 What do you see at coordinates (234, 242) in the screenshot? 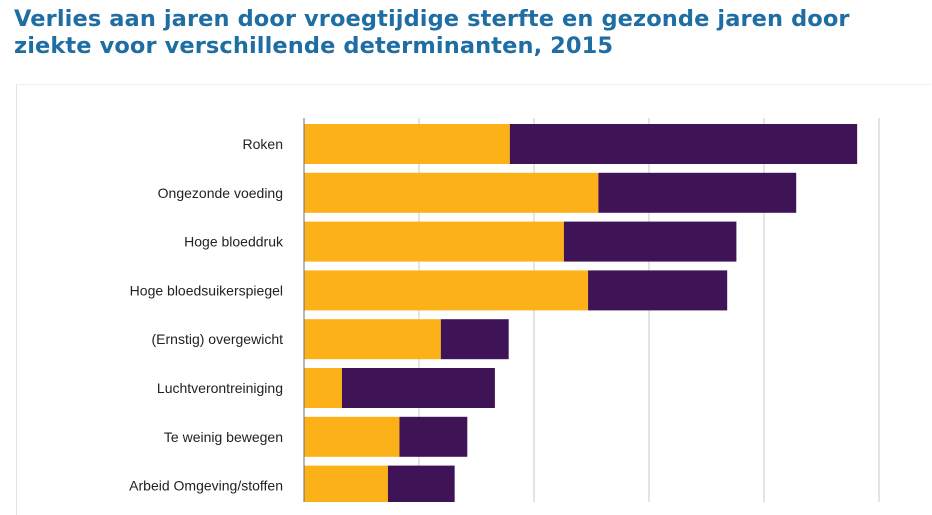
I see `category-label-3: Hoge bloeddruk` at bounding box center [234, 242].